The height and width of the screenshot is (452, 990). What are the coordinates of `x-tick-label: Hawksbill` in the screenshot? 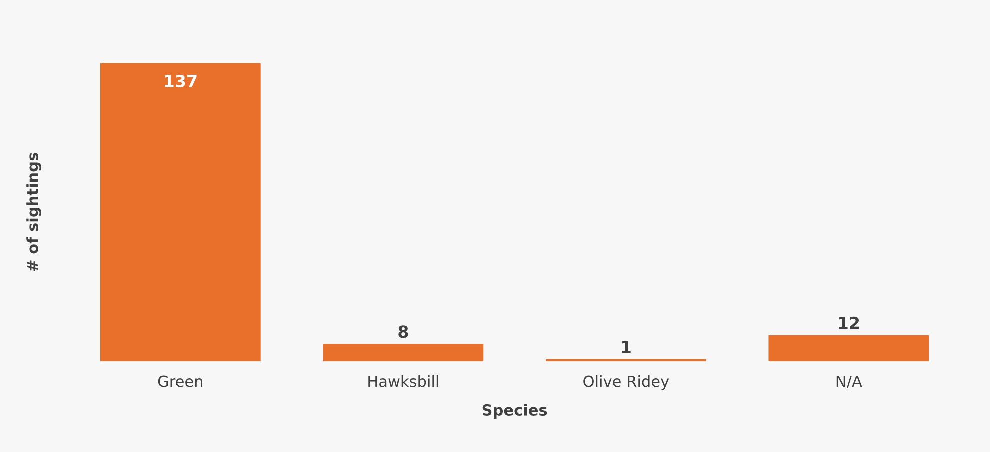 It's located at (403, 381).